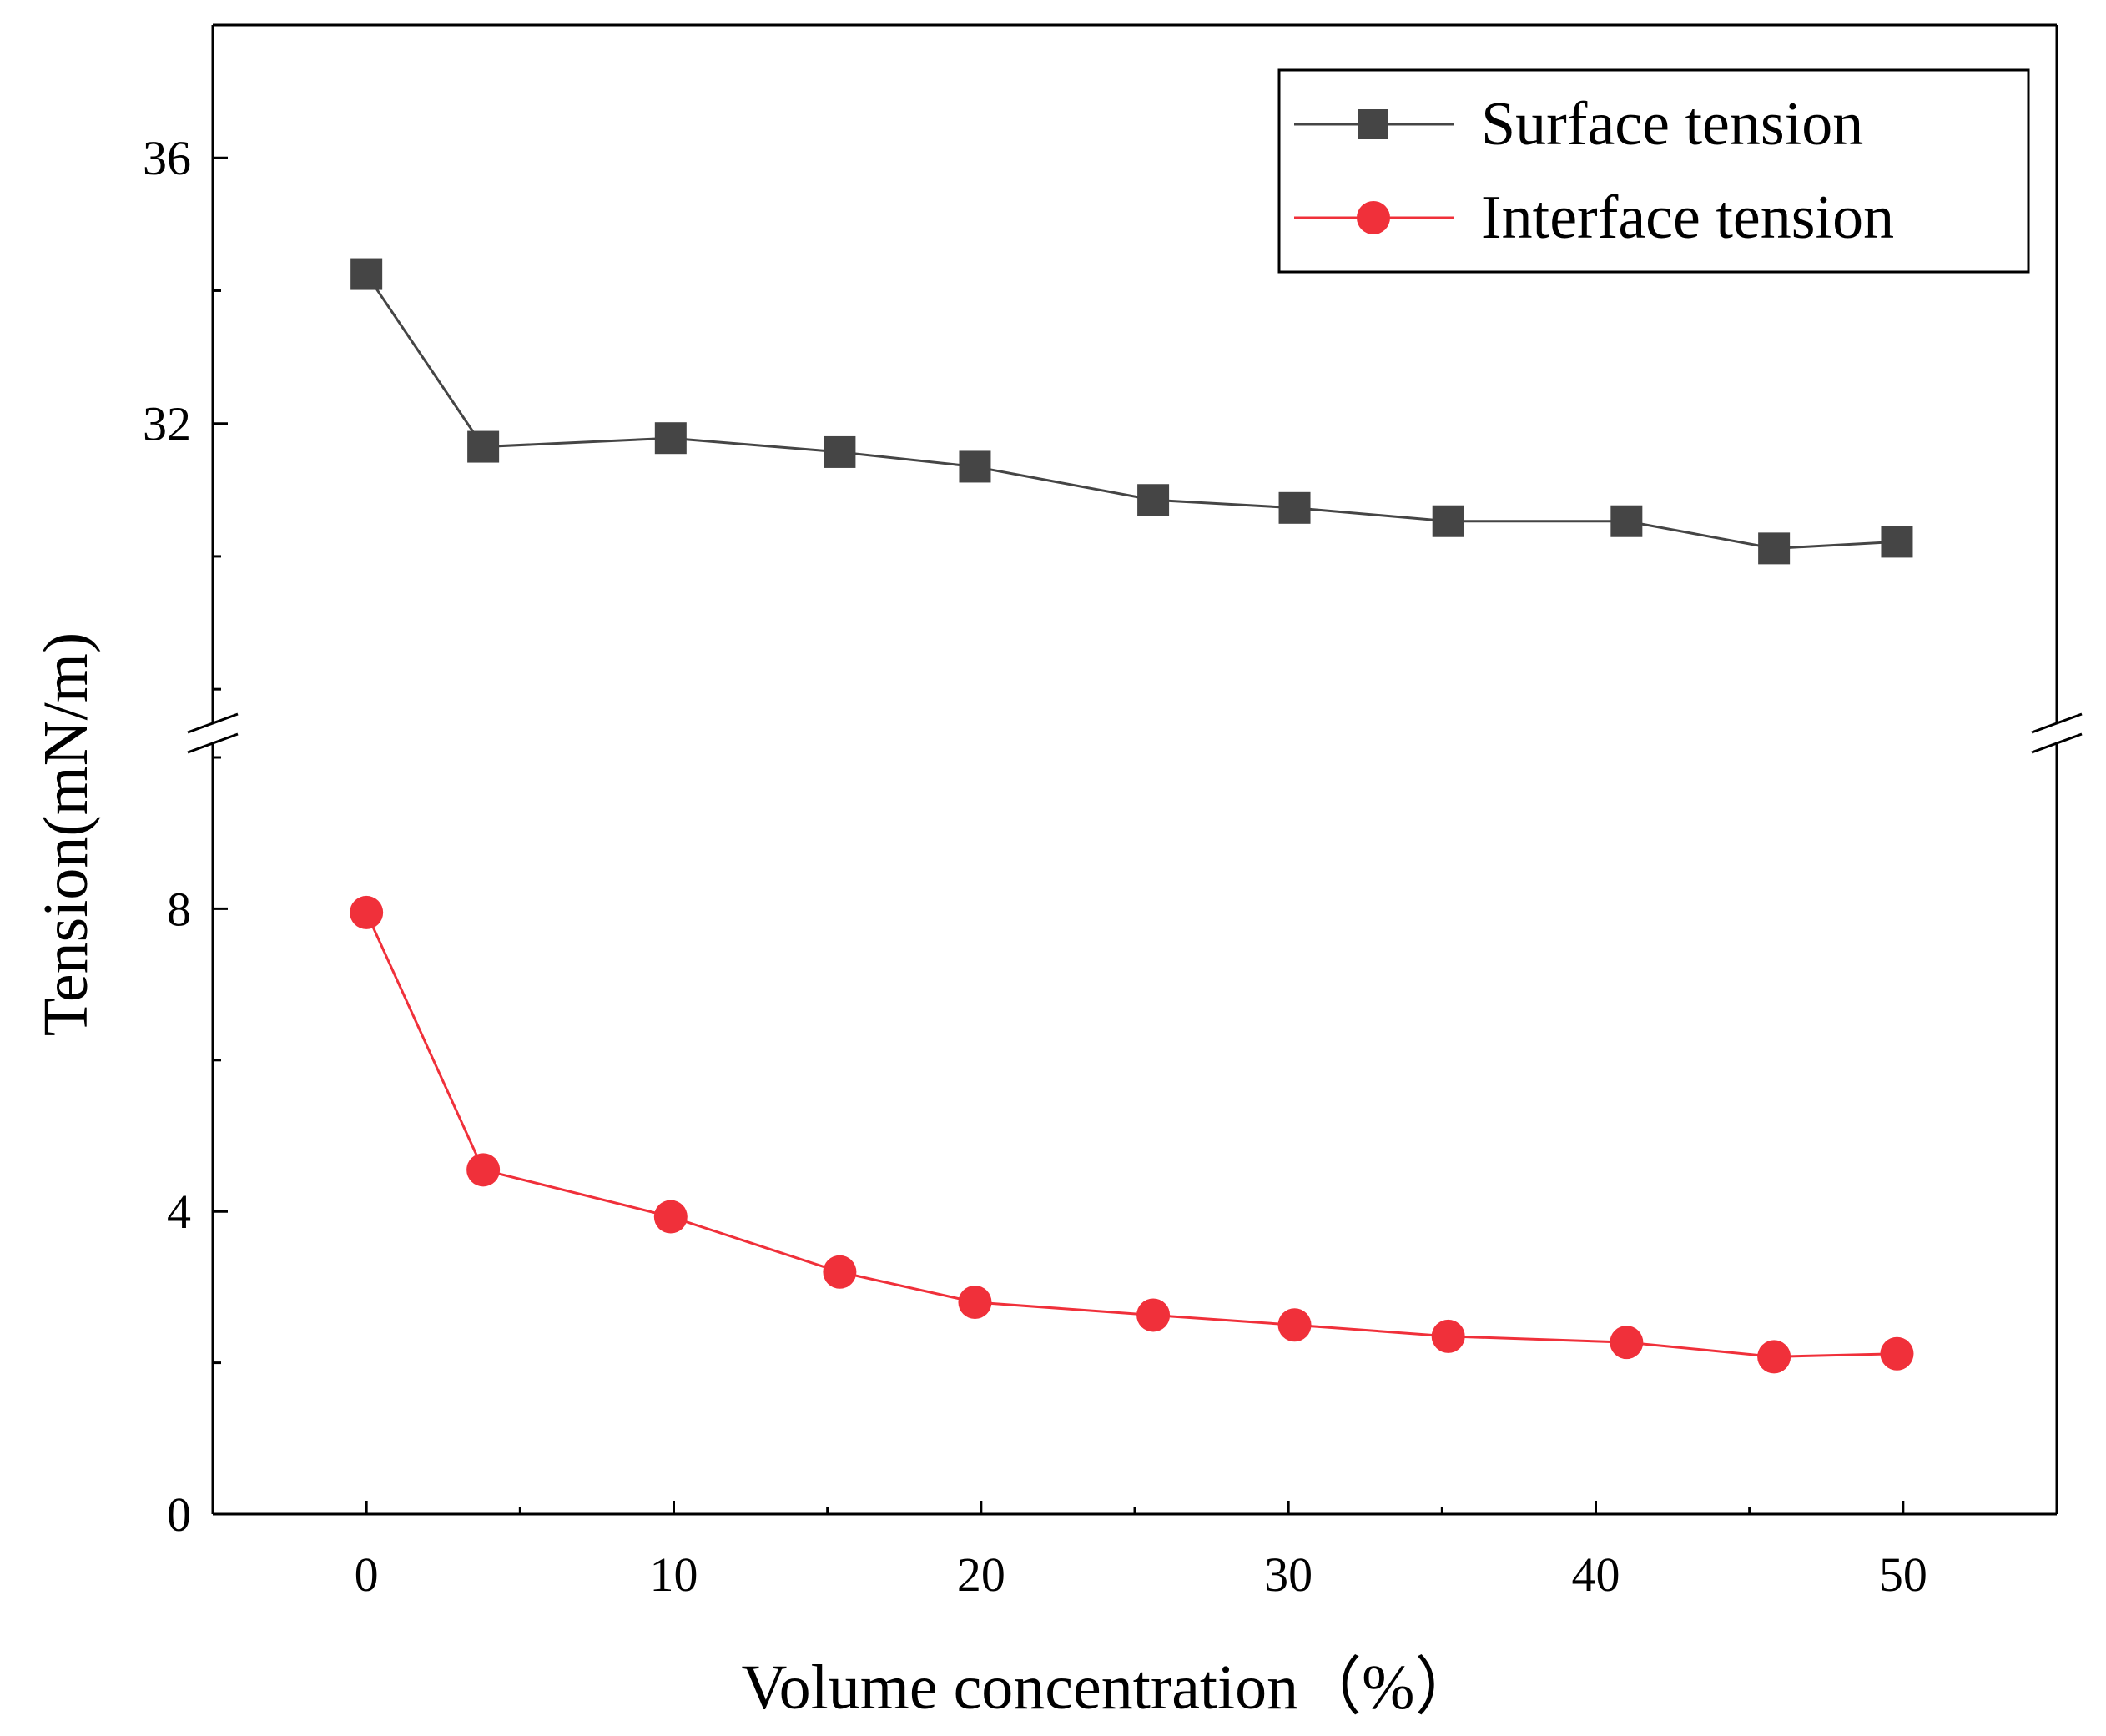 The height and width of the screenshot is (1736, 2106). I want to click on legend-label-surface: Surface tension, so click(1672, 124).